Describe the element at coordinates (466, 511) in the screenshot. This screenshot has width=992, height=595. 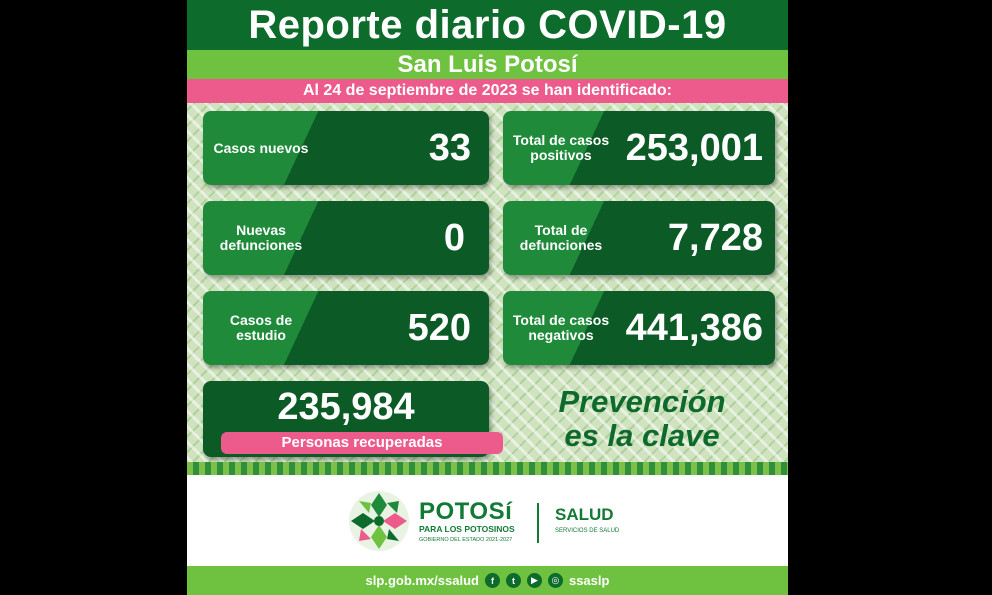
I see `brand-name: POTOSí` at that location.